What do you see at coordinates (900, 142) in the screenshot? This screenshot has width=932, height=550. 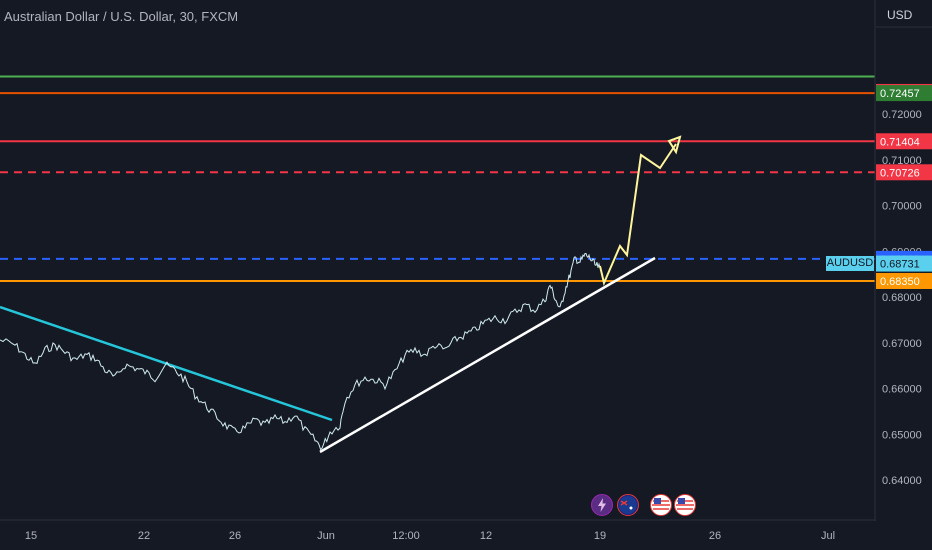 I see `price-badge-value: 0.71404` at bounding box center [900, 142].